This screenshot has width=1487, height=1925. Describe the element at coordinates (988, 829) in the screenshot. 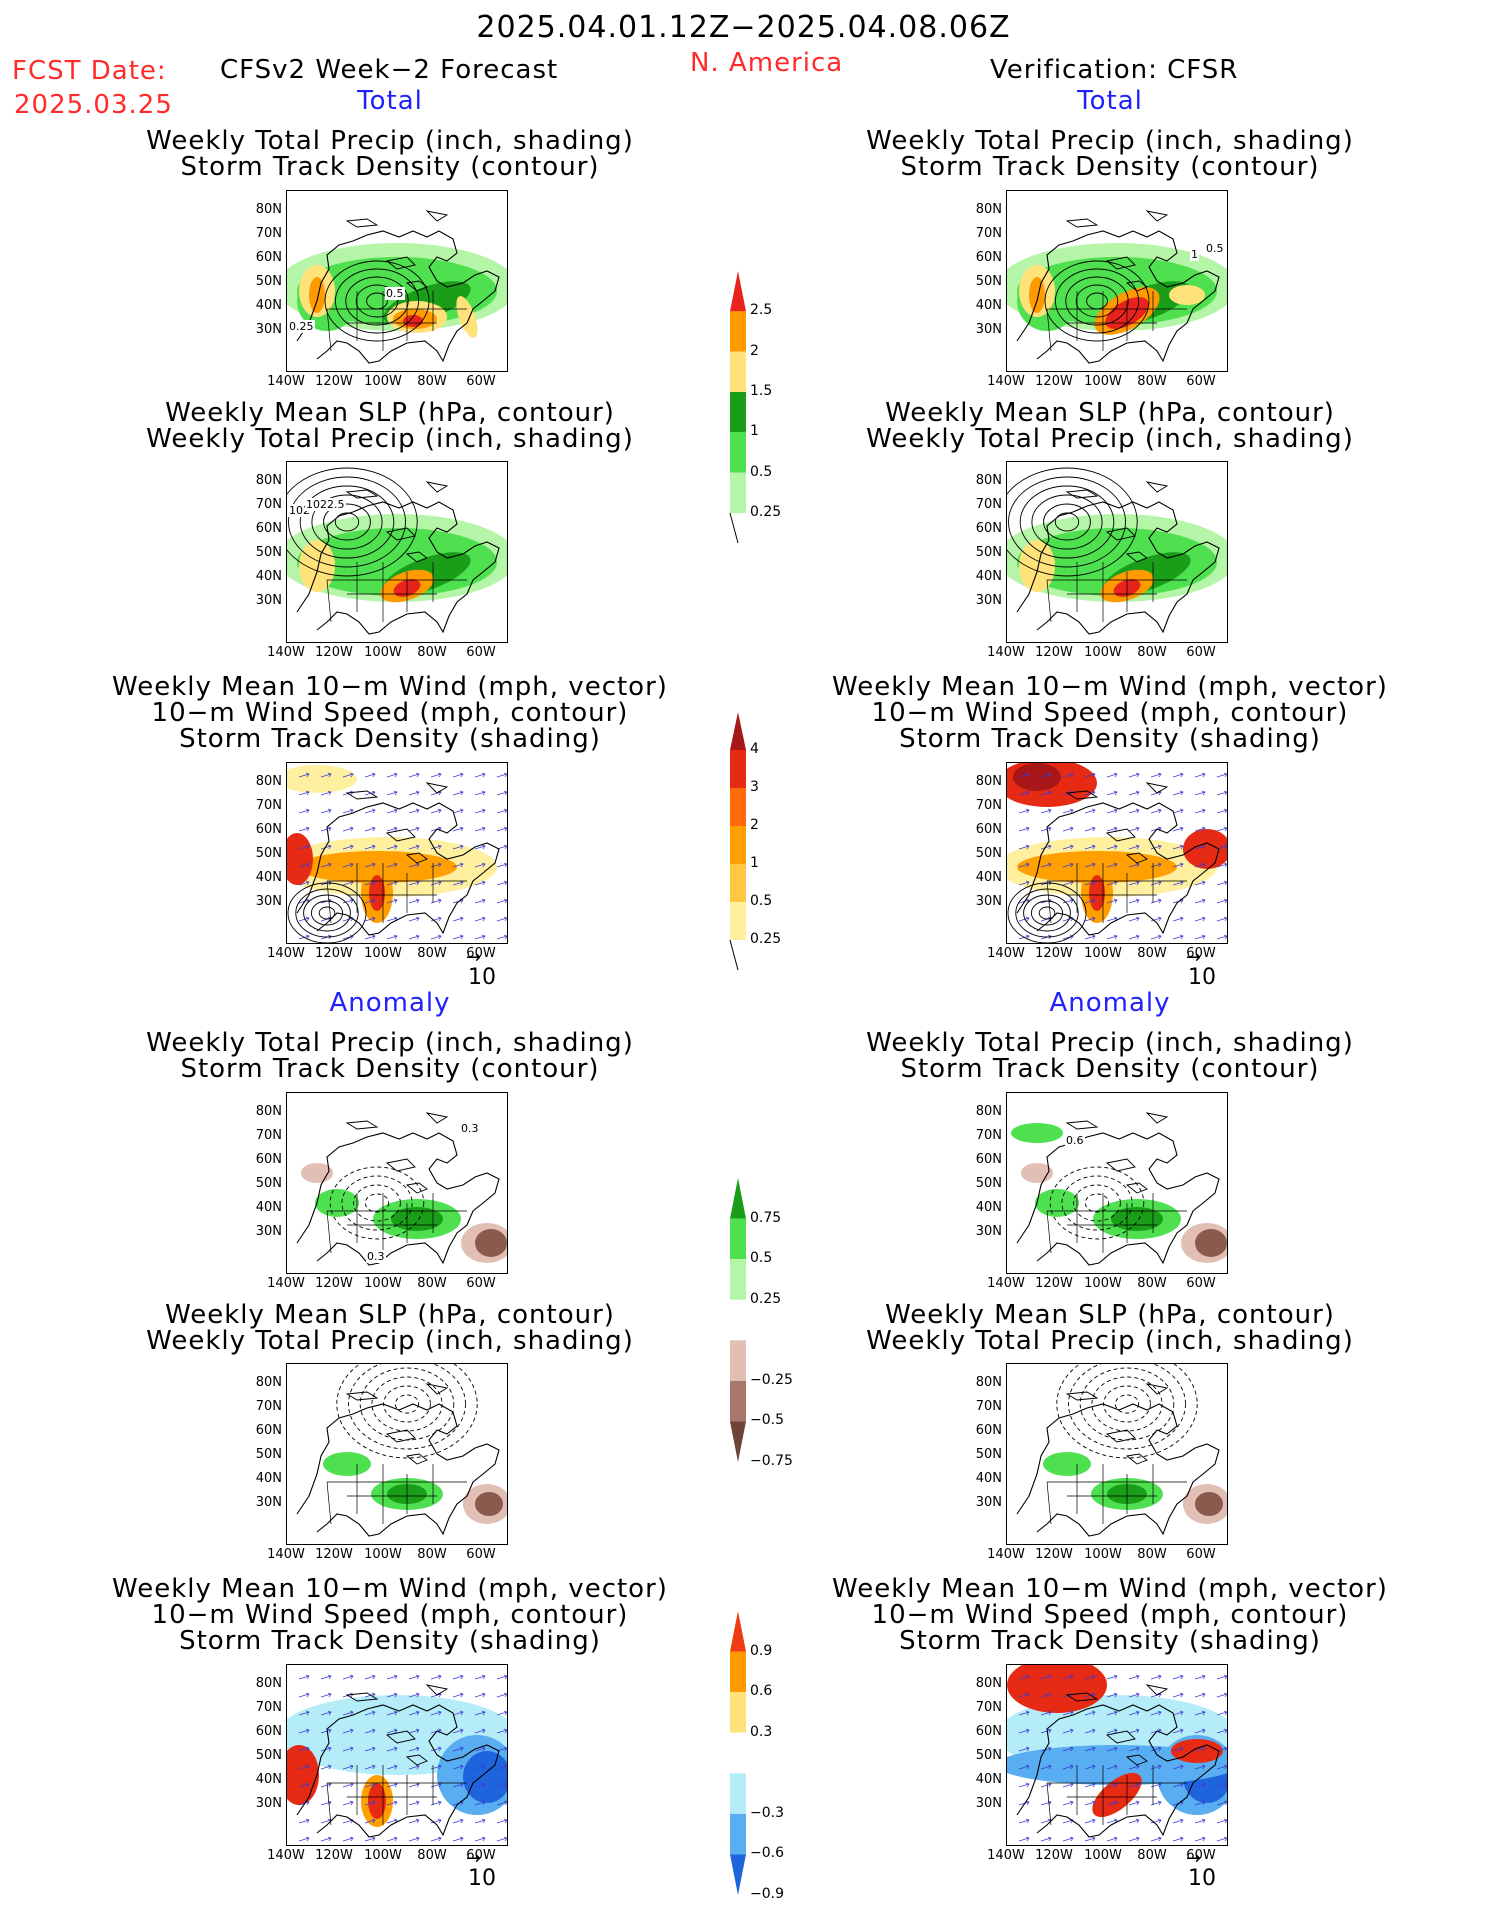

I see `lat-tick-label: 60N` at that location.